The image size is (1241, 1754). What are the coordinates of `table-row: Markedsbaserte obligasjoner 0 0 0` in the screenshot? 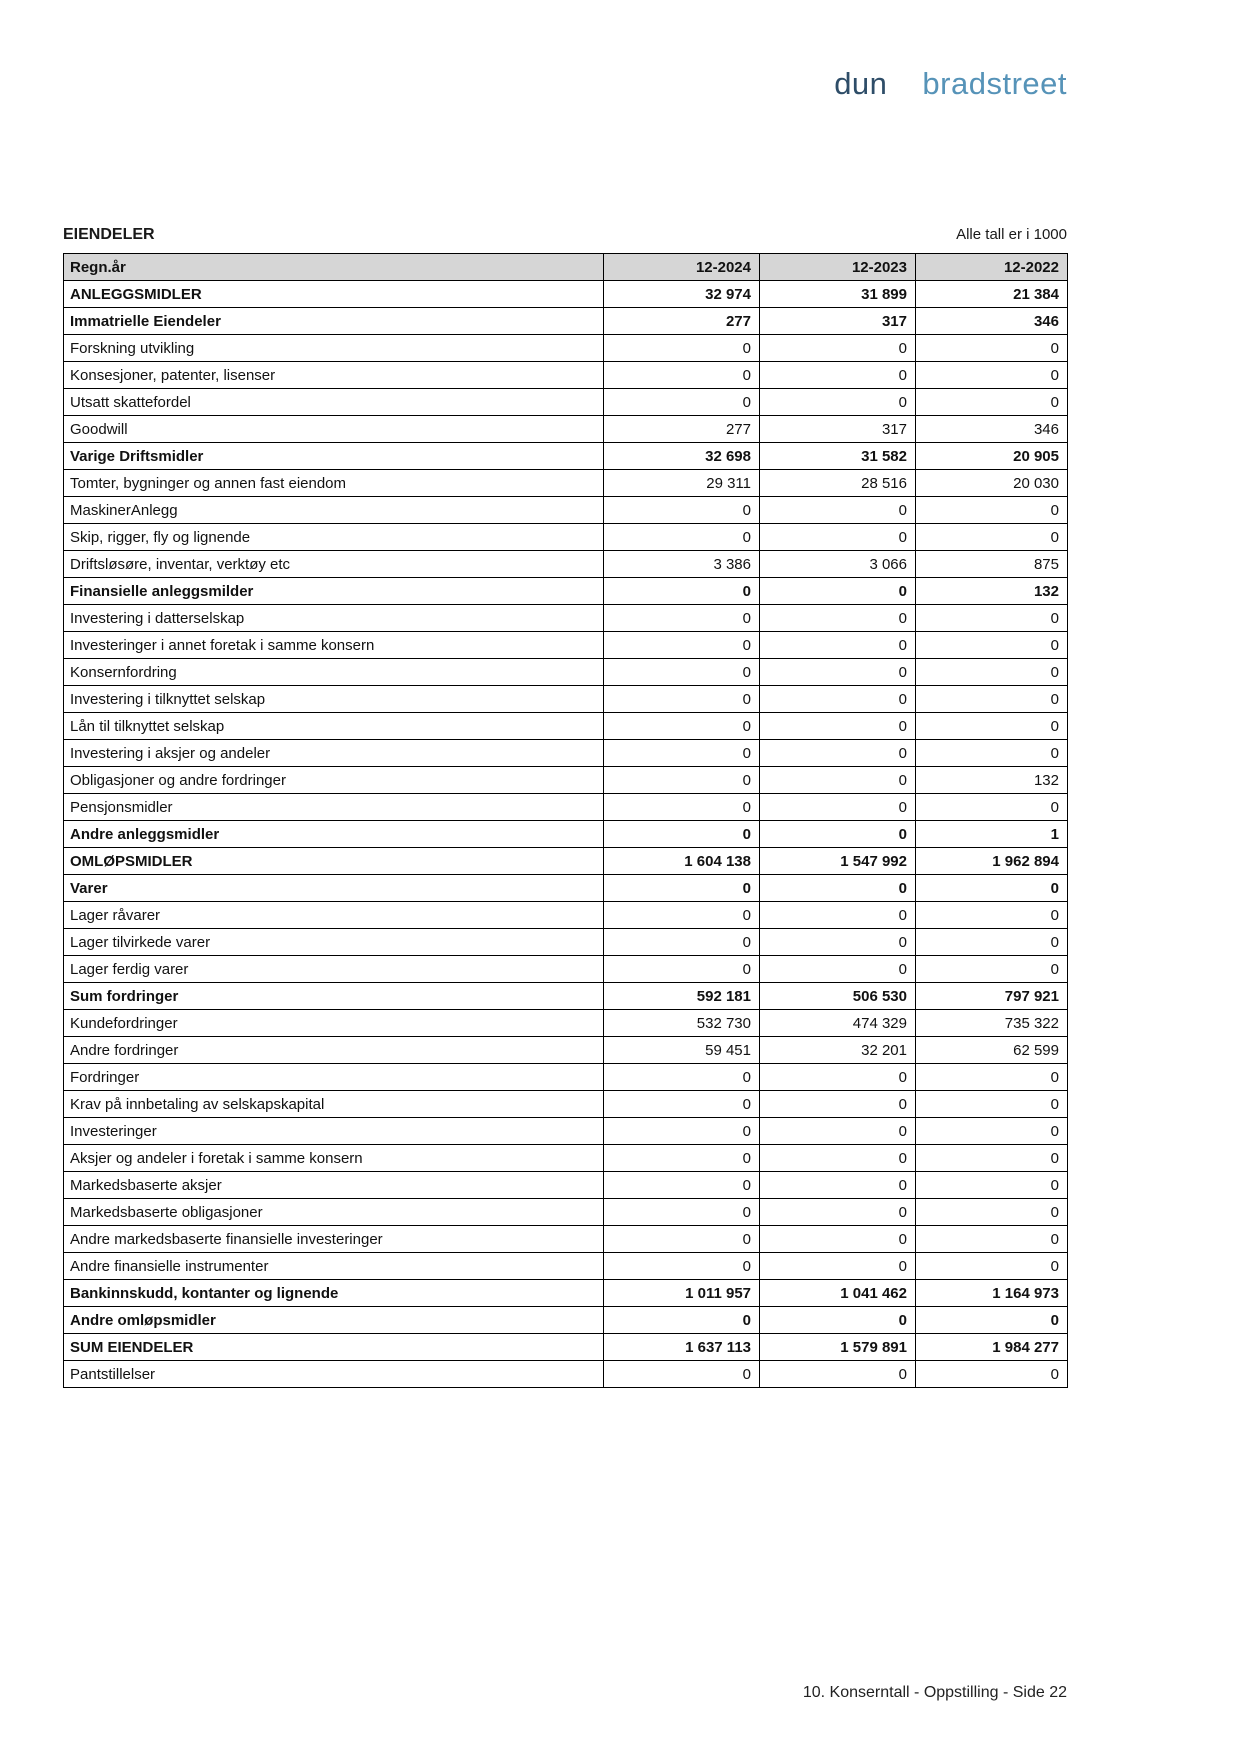 It's located at (565, 1212).